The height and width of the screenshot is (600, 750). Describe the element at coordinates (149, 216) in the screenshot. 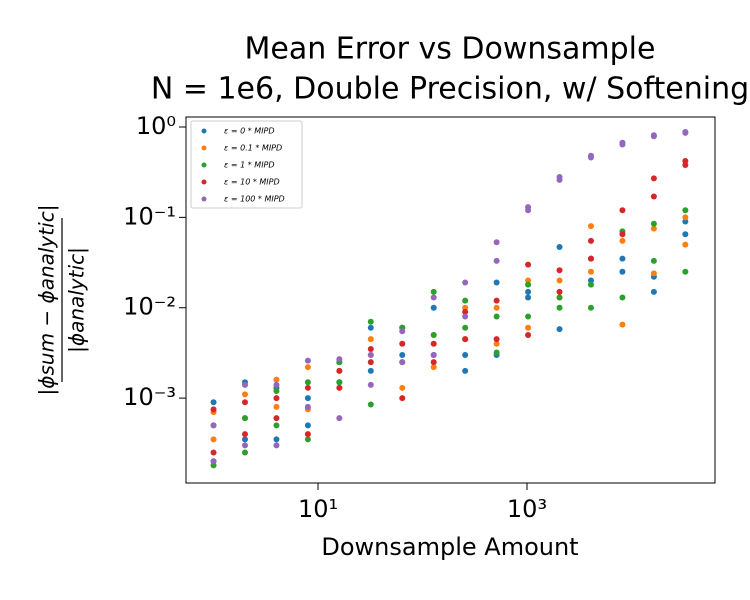

I see `y-tick-label: 10⁻¹` at that location.